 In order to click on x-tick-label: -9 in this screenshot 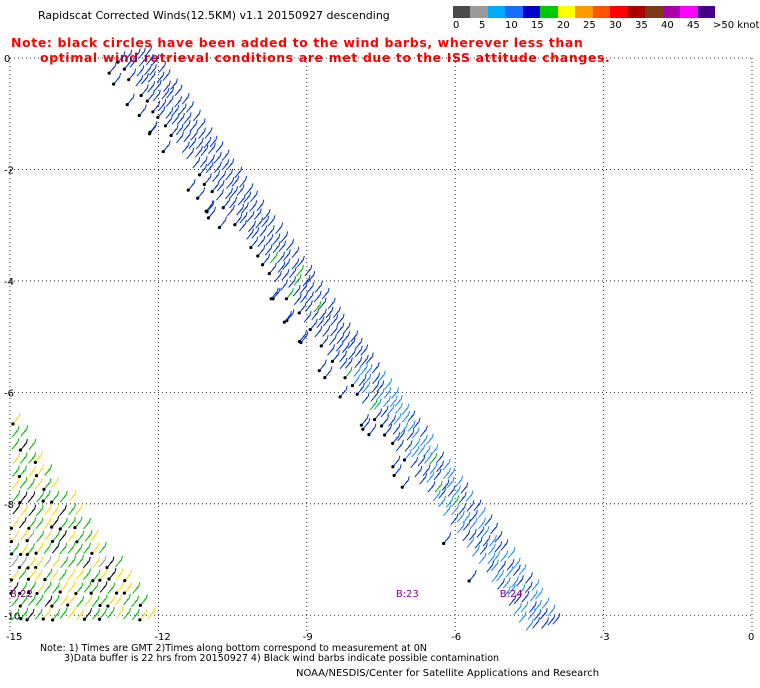, I will do `click(308, 637)`.